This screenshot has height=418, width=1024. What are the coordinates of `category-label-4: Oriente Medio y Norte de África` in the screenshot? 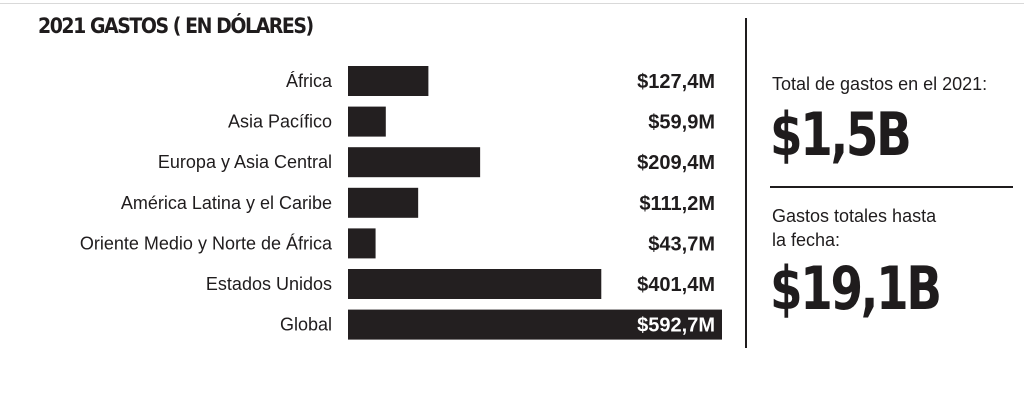 It's located at (206, 243).